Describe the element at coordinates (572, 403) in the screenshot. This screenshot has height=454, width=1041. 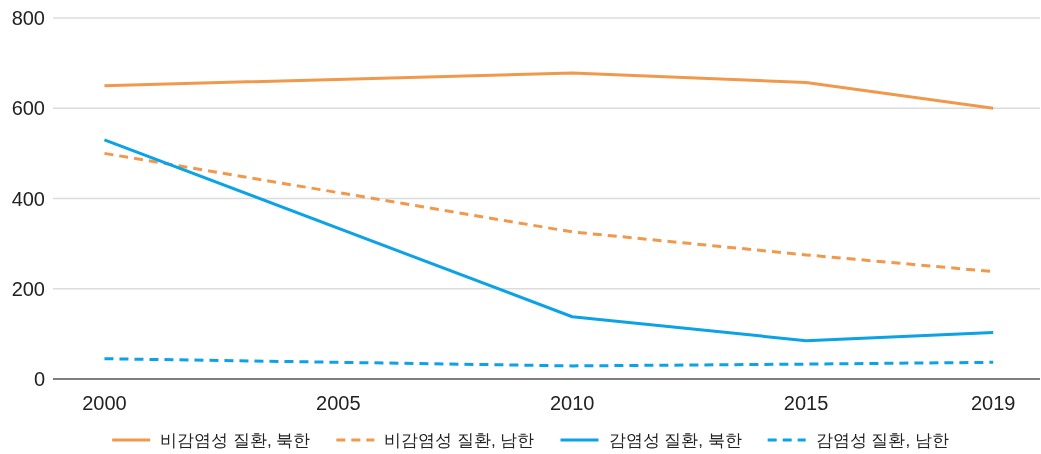
I see `x-tick-label: 2010` at that location.